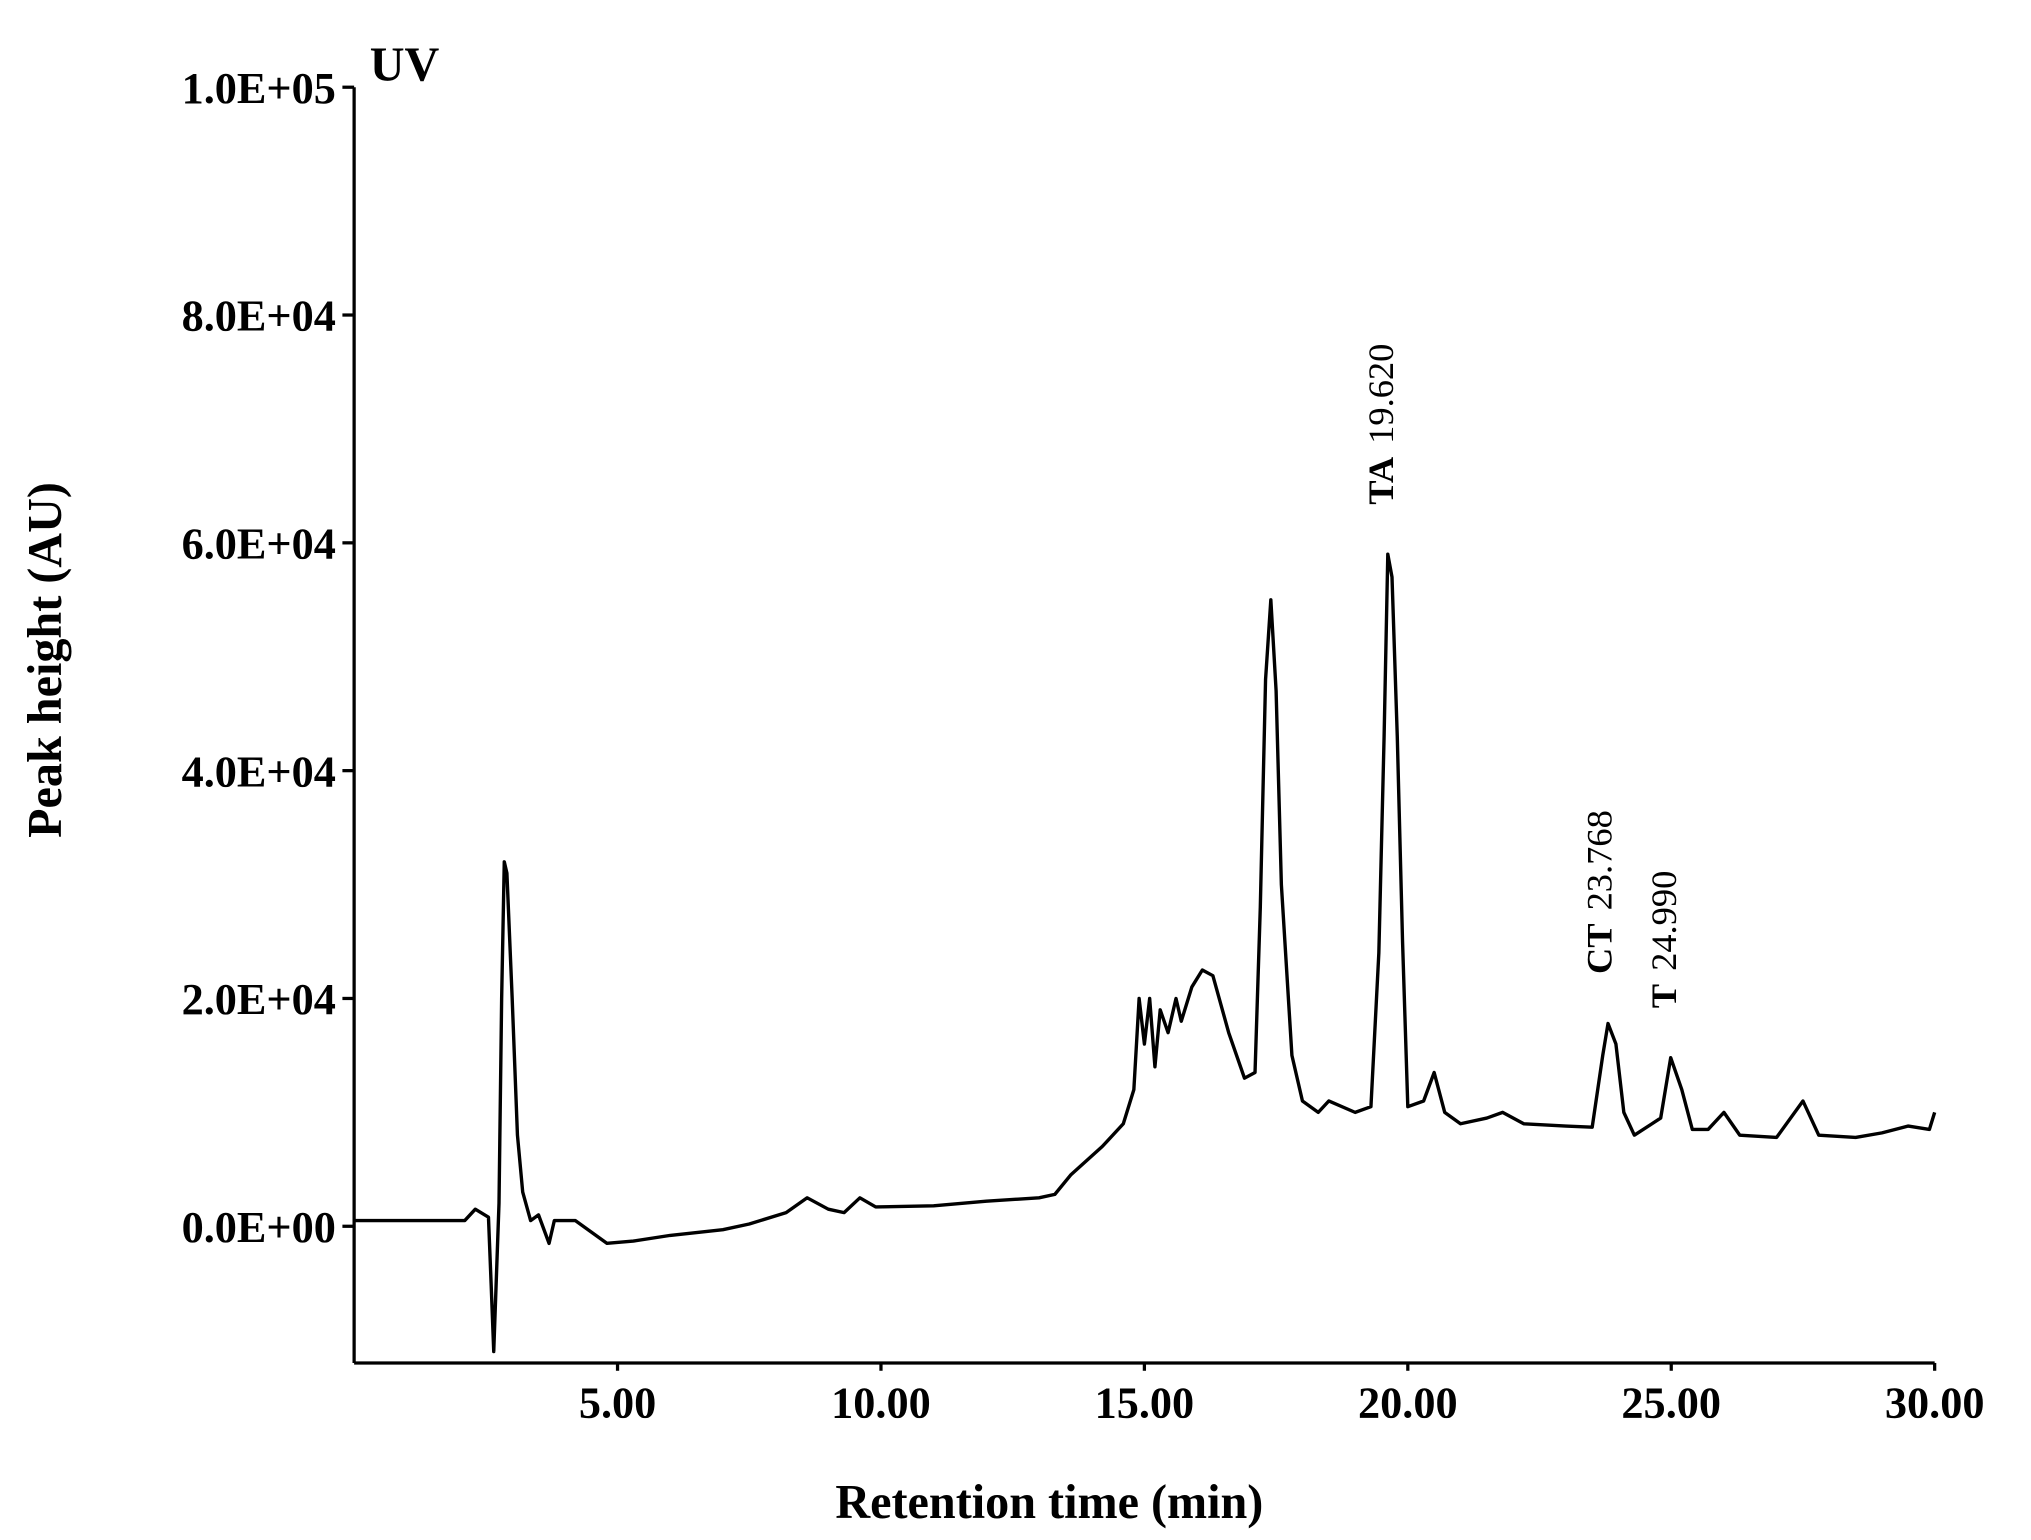  I want to click on y-tick-label: 0.0E+00, so click(259, 1227).